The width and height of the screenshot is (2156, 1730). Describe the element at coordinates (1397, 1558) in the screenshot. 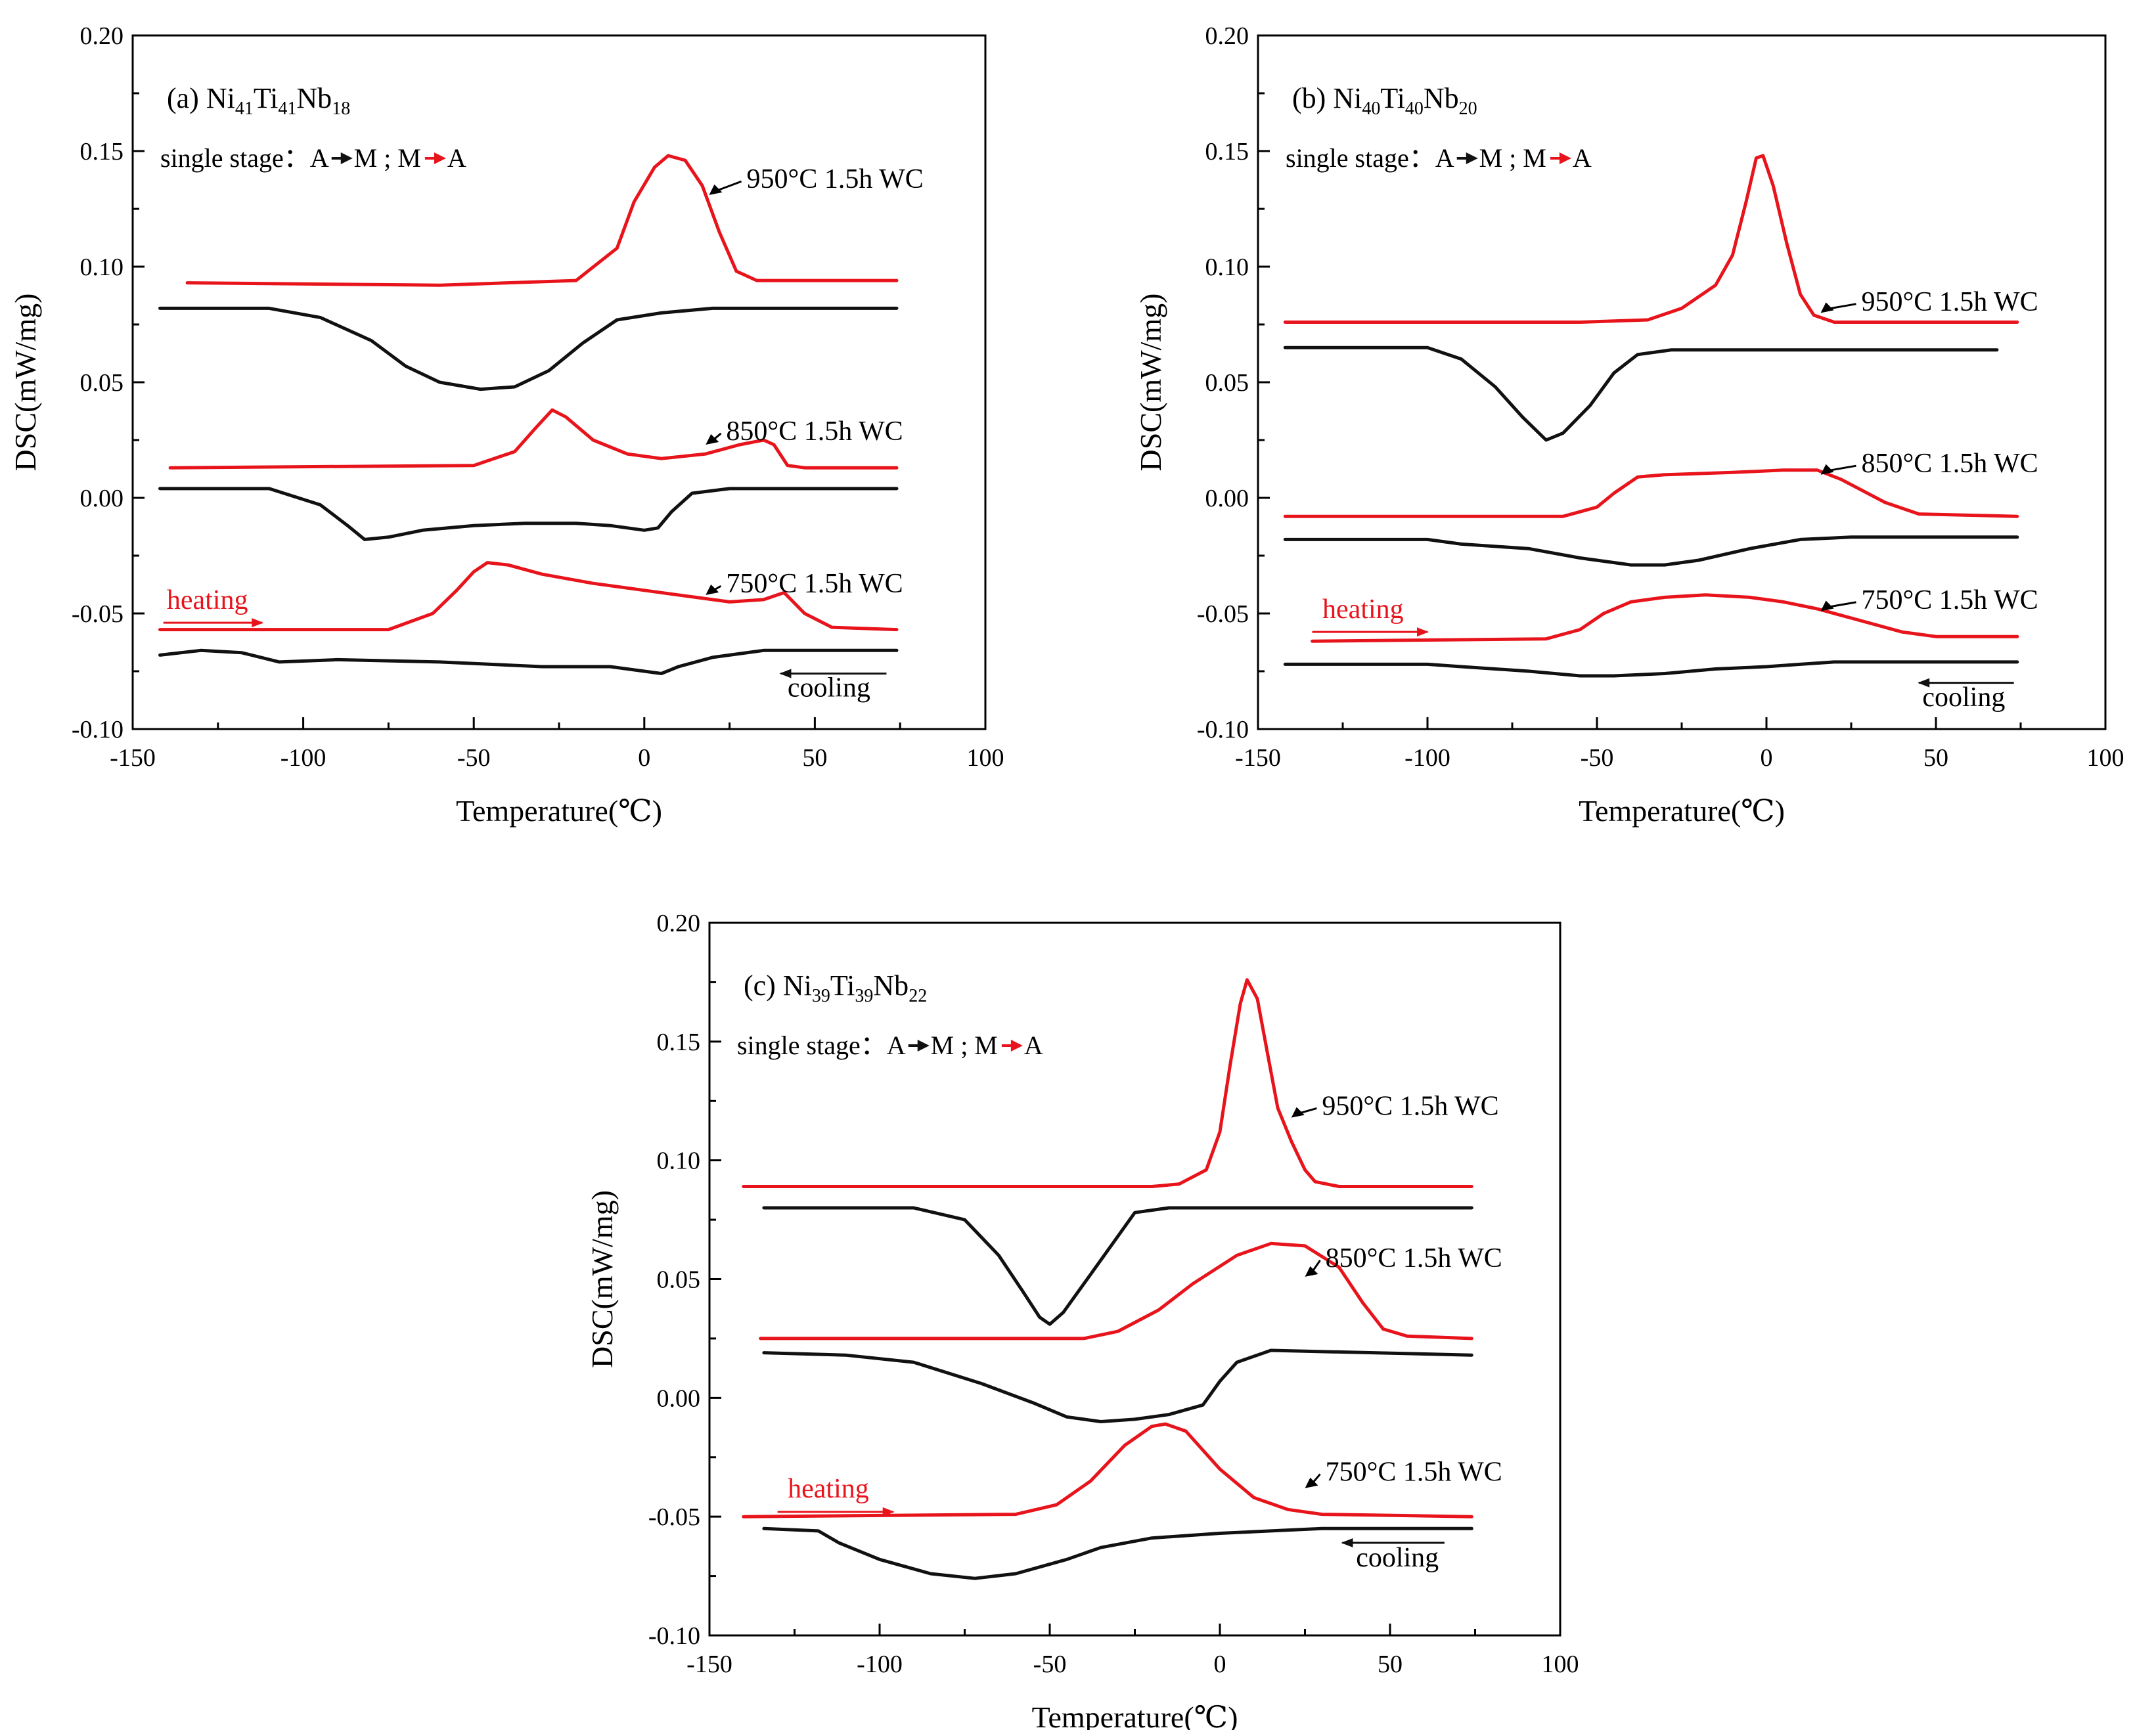

I see `cooling-label: cooling` at that location.